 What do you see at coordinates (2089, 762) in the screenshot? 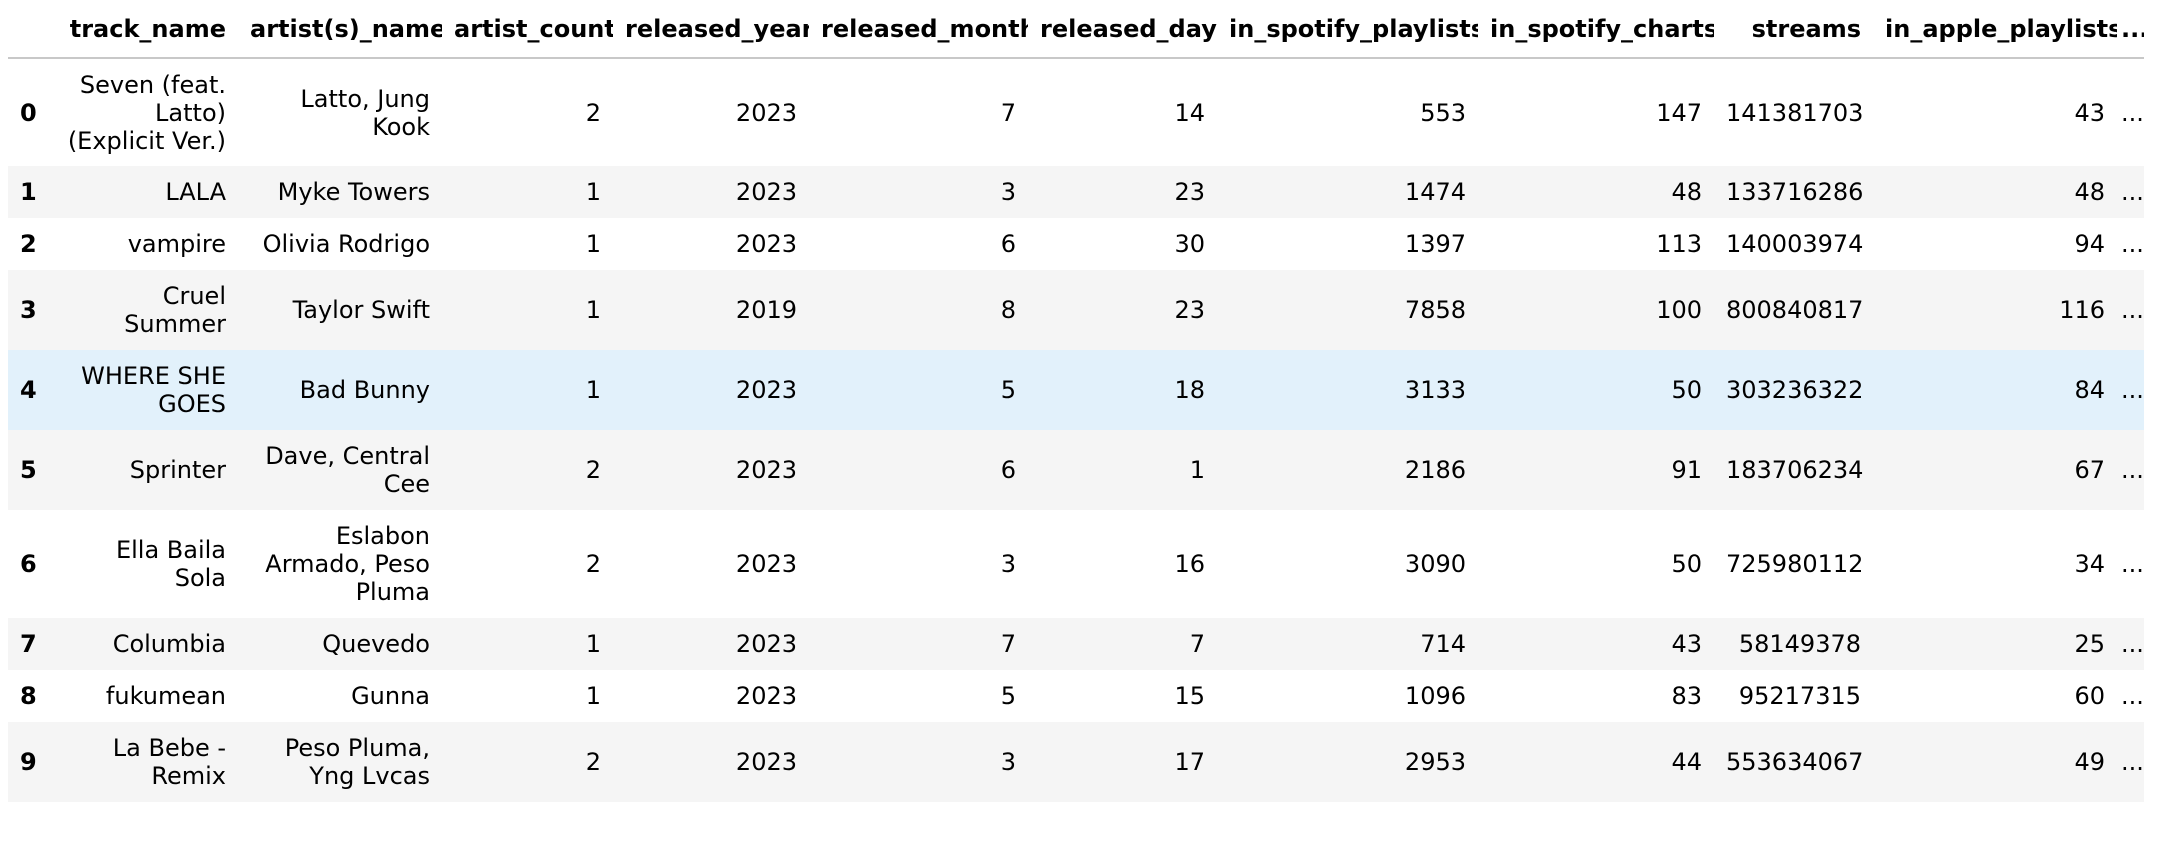
I see `in-apple-playlists-cell: 49` at bounding box center [2089, 762].